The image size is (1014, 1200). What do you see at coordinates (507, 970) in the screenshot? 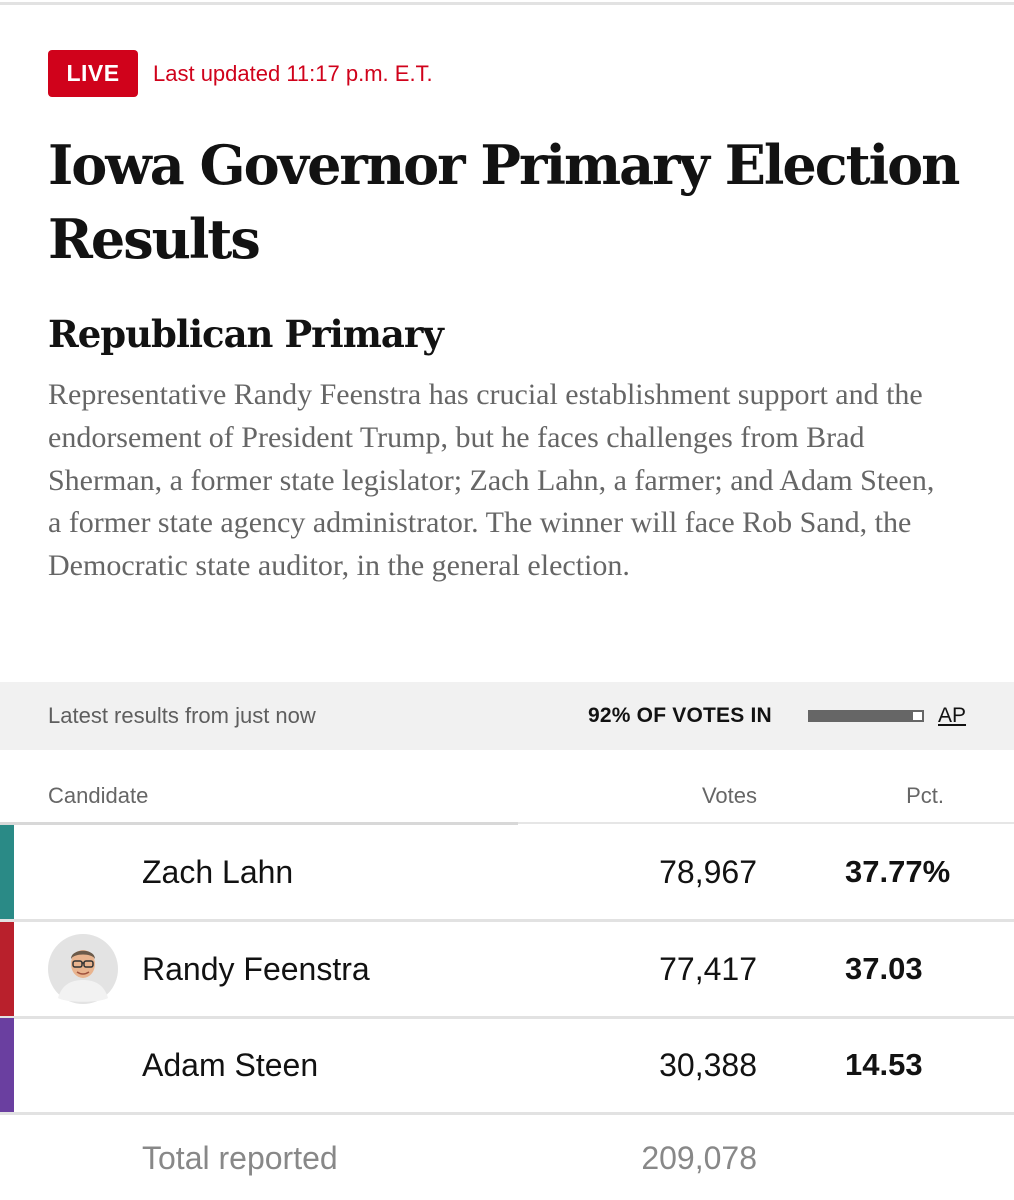
I see `table-row: Randy Feenstra 77,417 37.03` at bounding box center [507, 970].